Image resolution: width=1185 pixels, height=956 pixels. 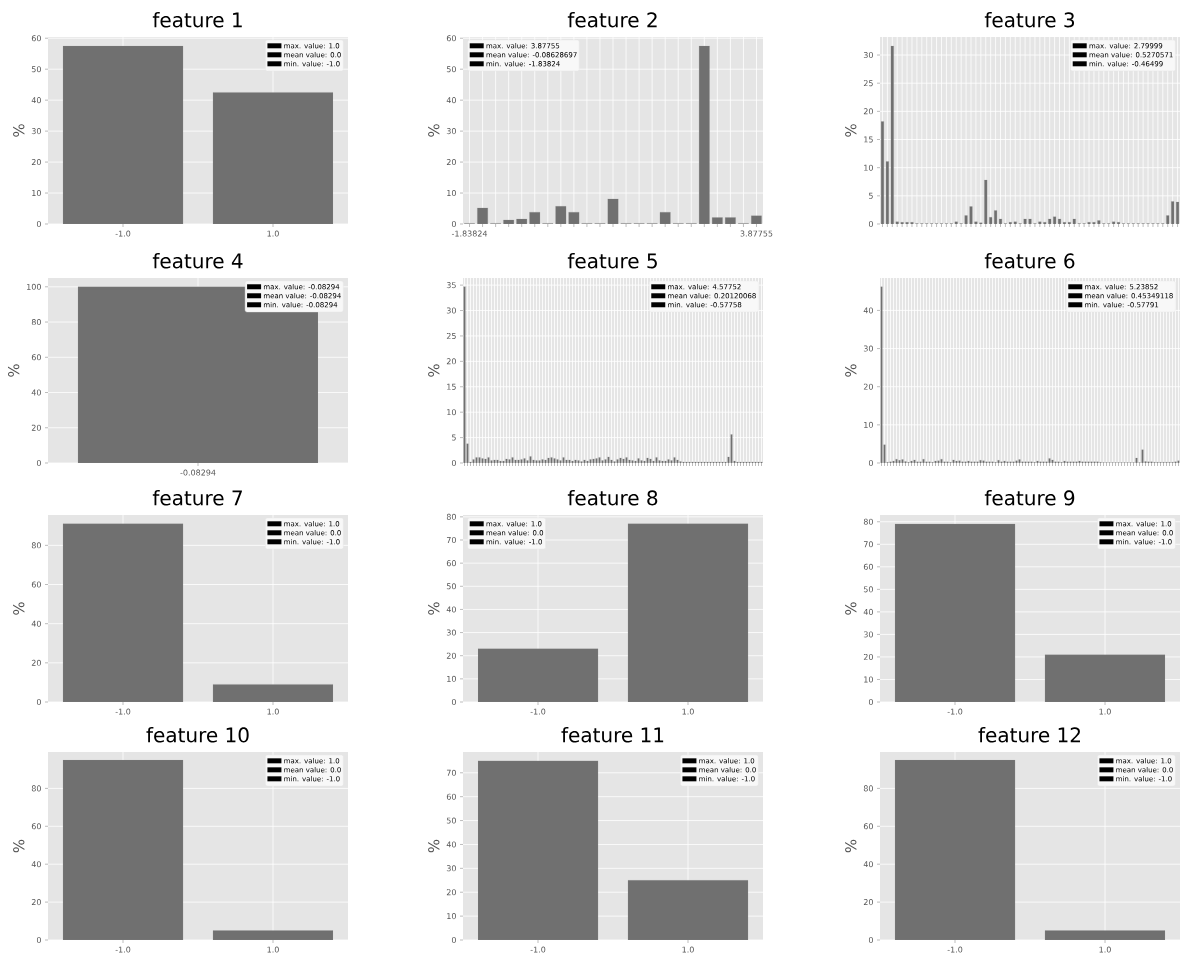 I want to click on chart-title: feature 9, so click(x=1029, y=498).